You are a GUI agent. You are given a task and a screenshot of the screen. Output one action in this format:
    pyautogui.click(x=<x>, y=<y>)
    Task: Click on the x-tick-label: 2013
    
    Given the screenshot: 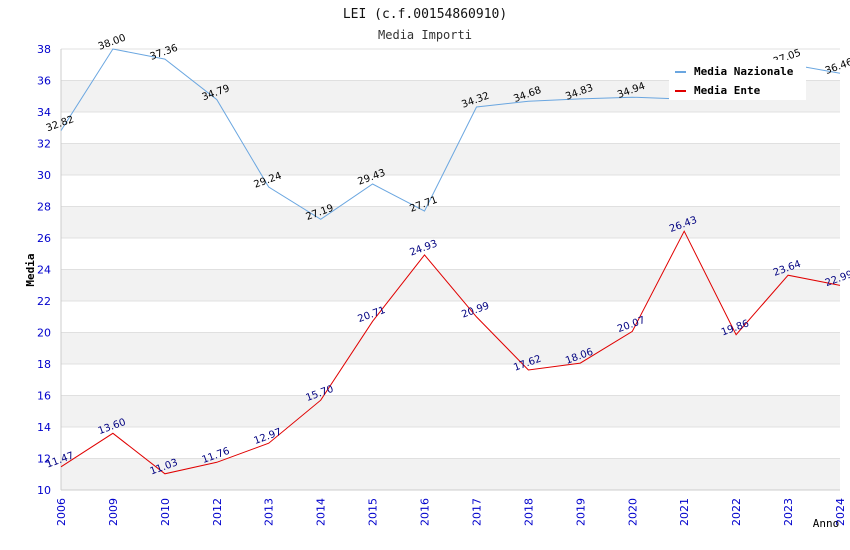 What is the action you would take?
    pyautogui.click(x=269, y=512)
    